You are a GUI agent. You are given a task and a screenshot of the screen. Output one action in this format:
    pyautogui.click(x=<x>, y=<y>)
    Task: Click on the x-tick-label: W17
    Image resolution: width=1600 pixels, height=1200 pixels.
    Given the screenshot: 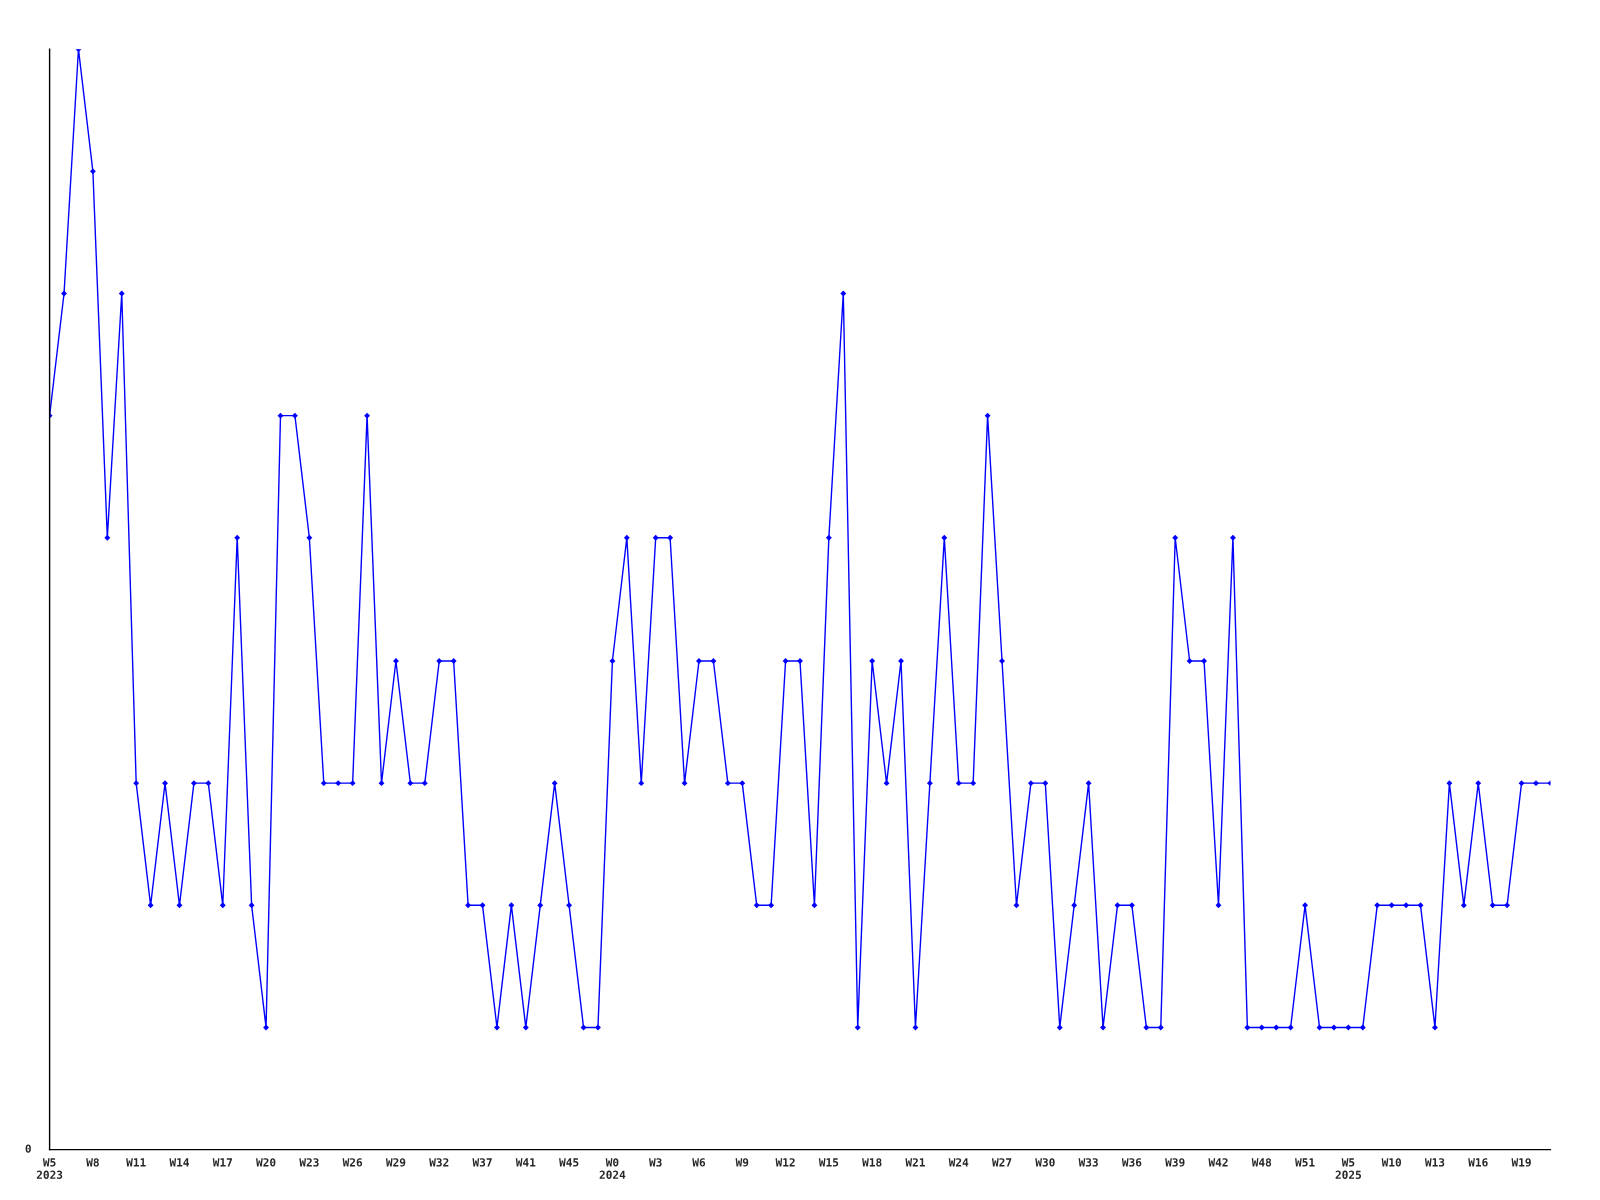 What is the action you would take?
    pyautogui.click(x=222, y=1162)
    